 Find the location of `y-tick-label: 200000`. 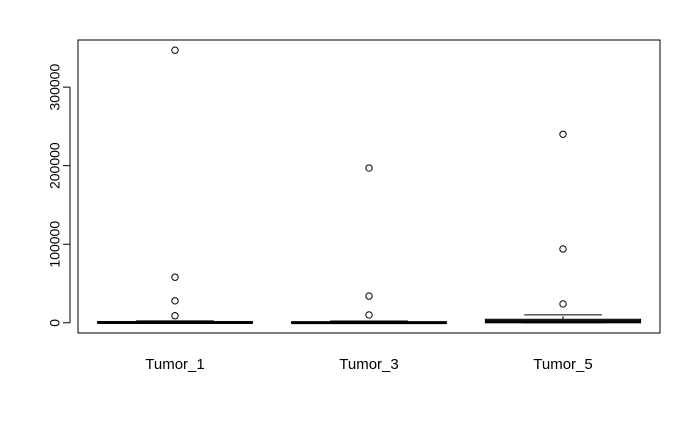

y-tick-label: 200000 is located at coordinates (55, 165).